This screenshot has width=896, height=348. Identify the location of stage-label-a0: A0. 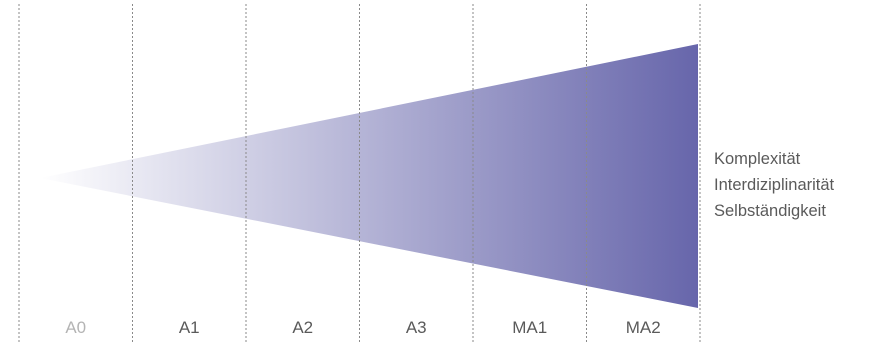
(75, 327).